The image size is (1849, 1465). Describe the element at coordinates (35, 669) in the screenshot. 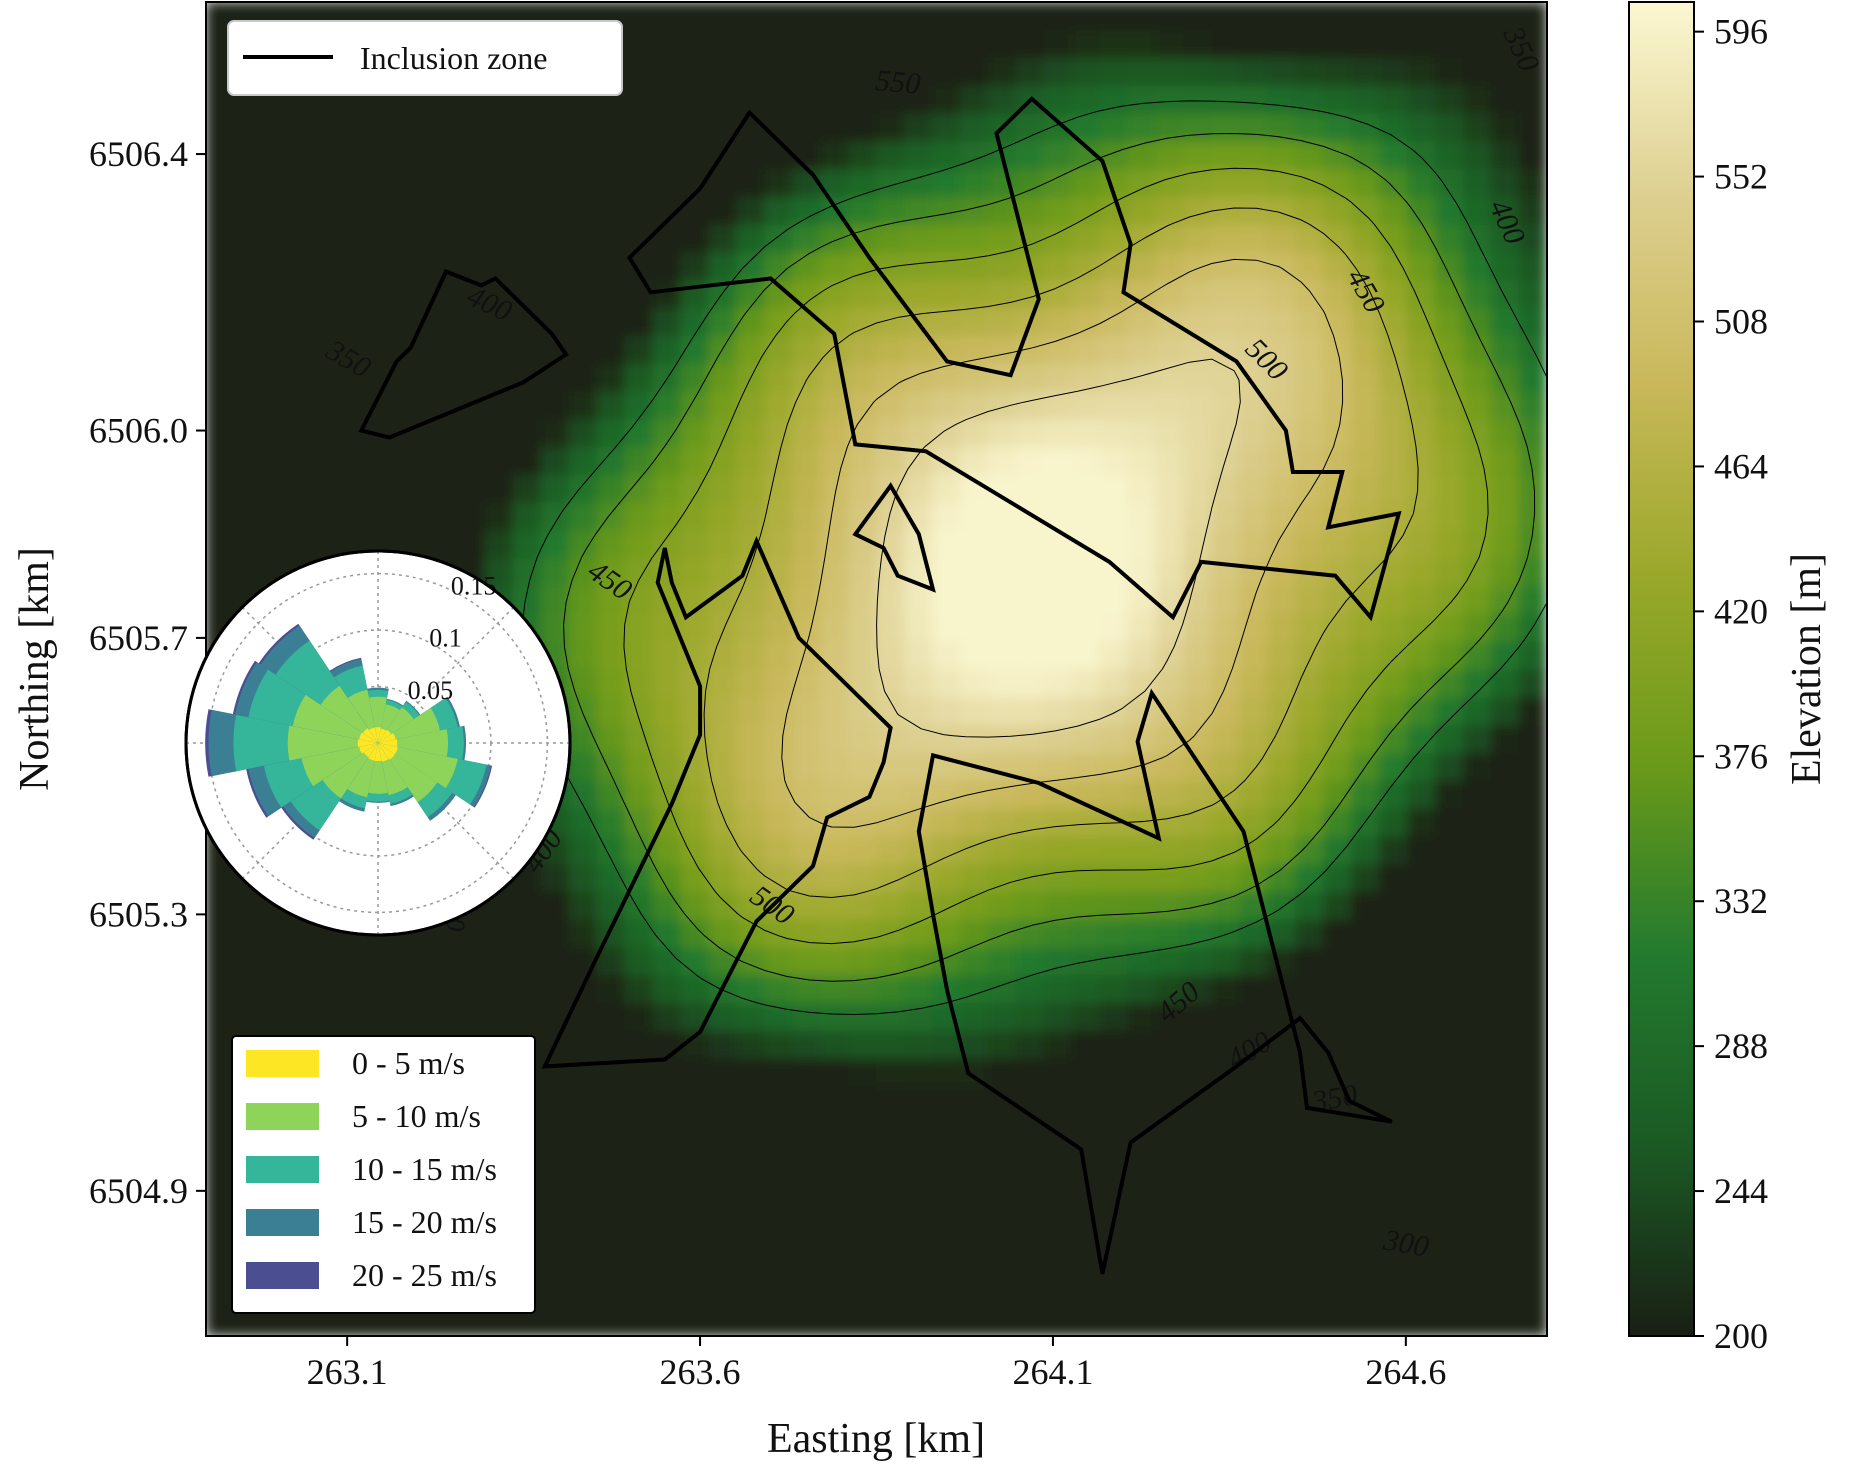

I see `y-axis-title: Northing [km]` at that location.